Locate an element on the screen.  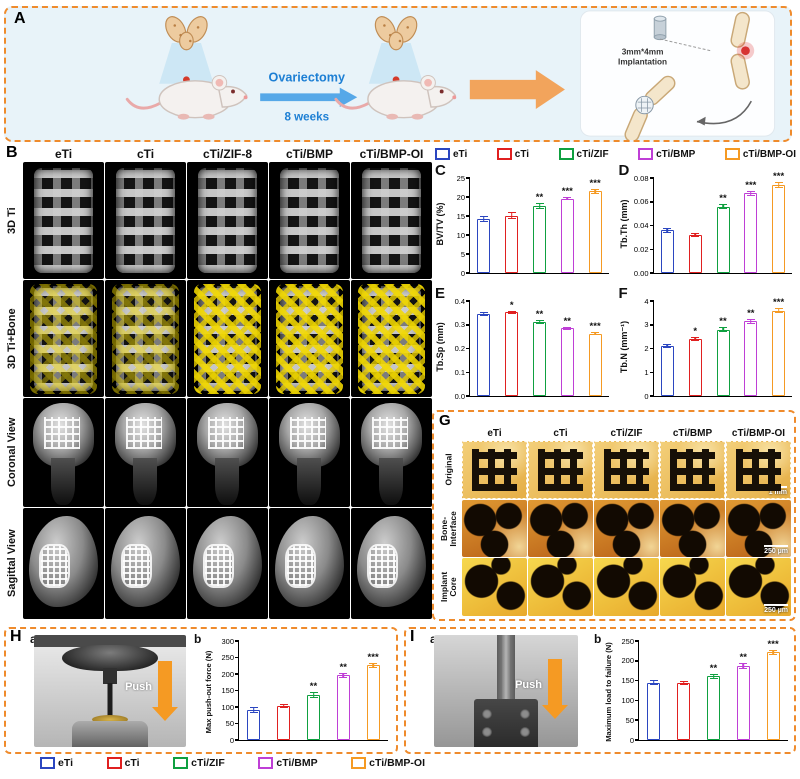
panel-a-label: A is located at coordinates (20, 18).